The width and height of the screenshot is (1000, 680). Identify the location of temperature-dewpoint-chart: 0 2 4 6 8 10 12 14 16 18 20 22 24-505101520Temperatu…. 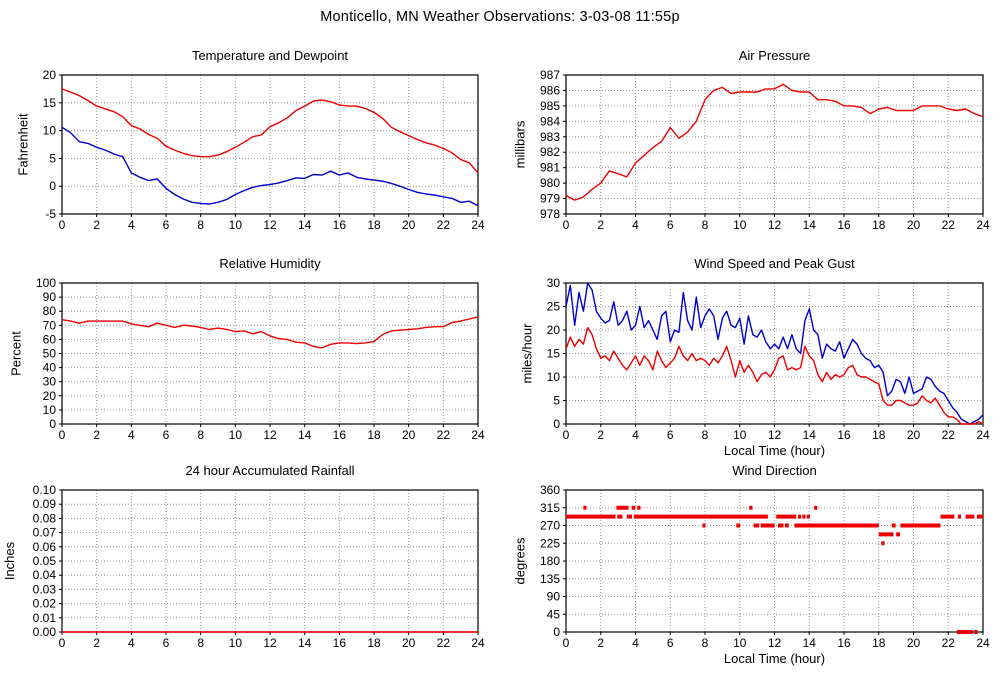
(250, 140).